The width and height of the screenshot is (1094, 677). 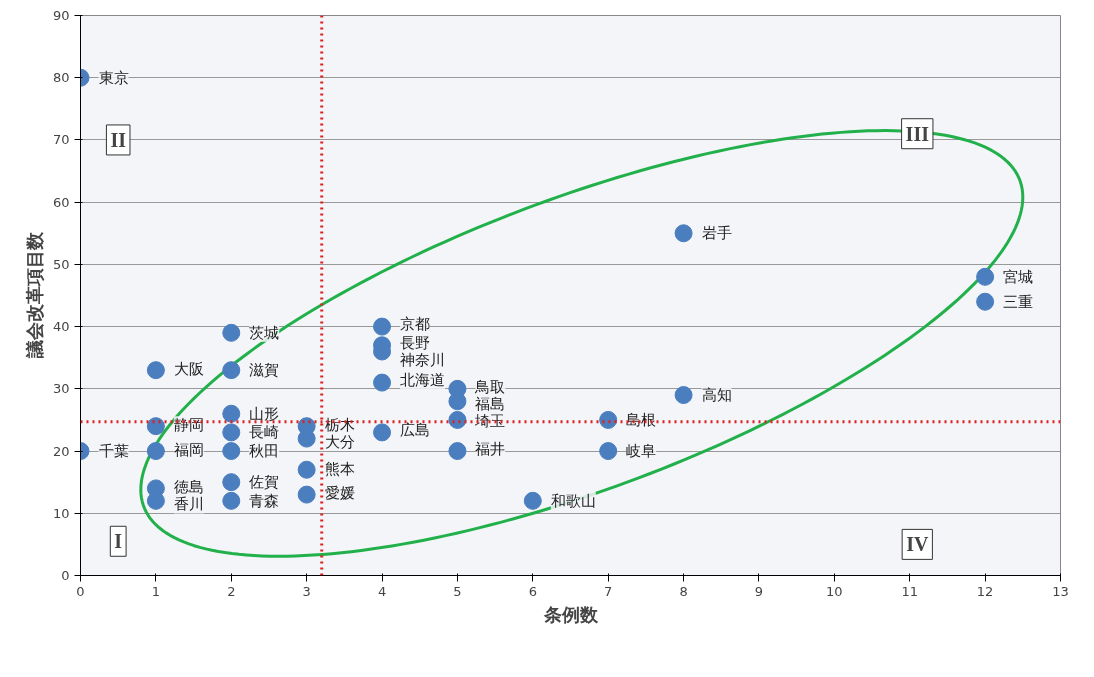 What do you see at coordinates (61, 140) in the screenshot?
I see `y-tick-label: 70` at bounding box center [61, 140].